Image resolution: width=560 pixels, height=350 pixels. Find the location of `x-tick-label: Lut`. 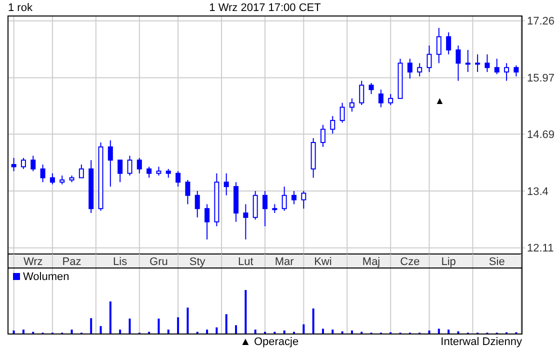

x-tick-label: Lut is located at coordinates (246, 262).